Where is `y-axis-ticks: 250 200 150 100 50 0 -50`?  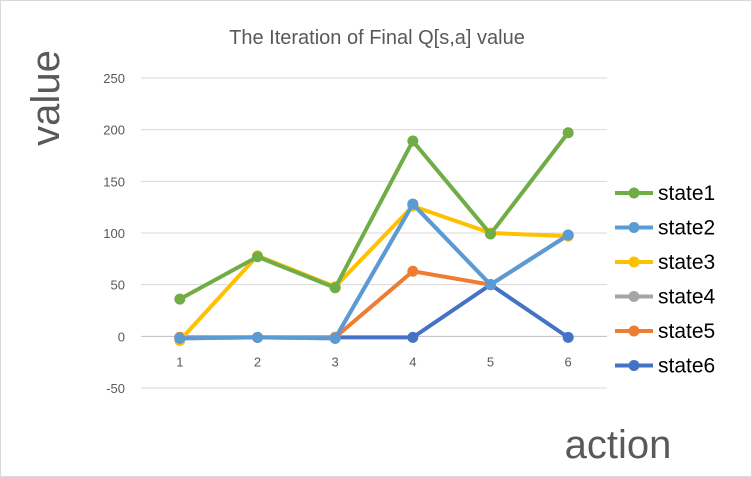 y-axis-ticks: 250 200 150 100 50 0 -50 is located at coordinates (114, 233).